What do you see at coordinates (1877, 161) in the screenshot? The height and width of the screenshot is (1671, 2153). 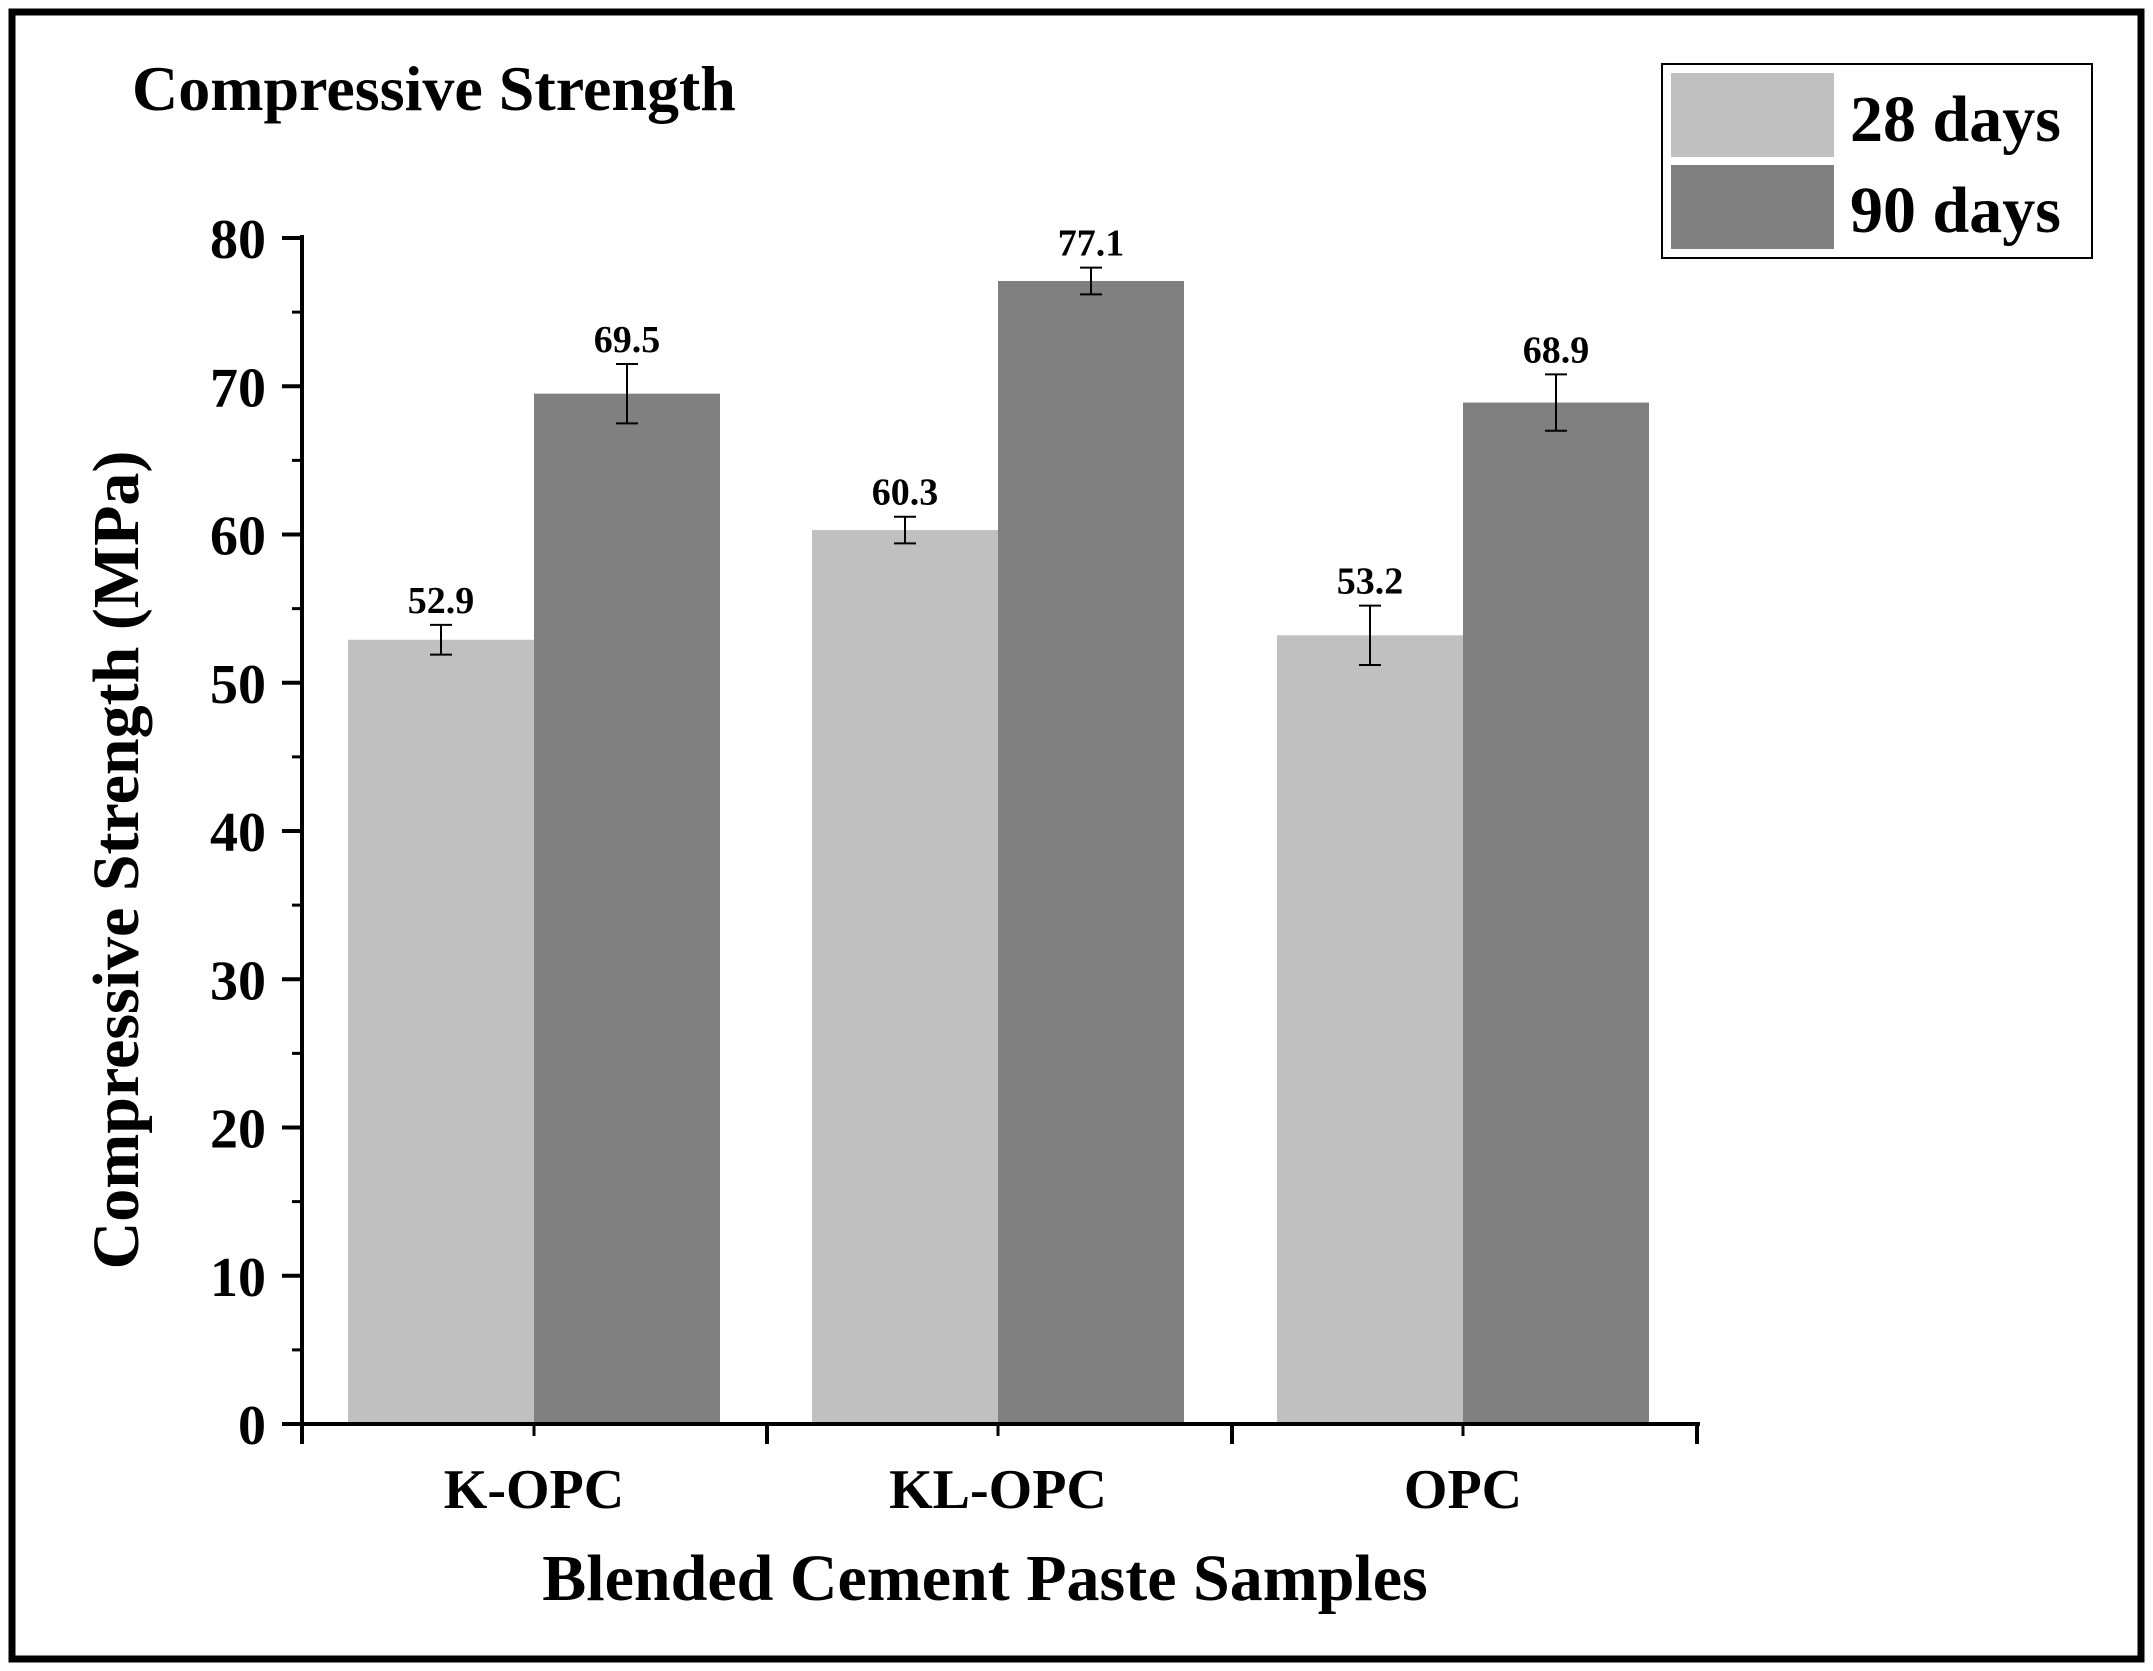 I see `legend: 28 days 90 days` at bounding box center [1877, 161].